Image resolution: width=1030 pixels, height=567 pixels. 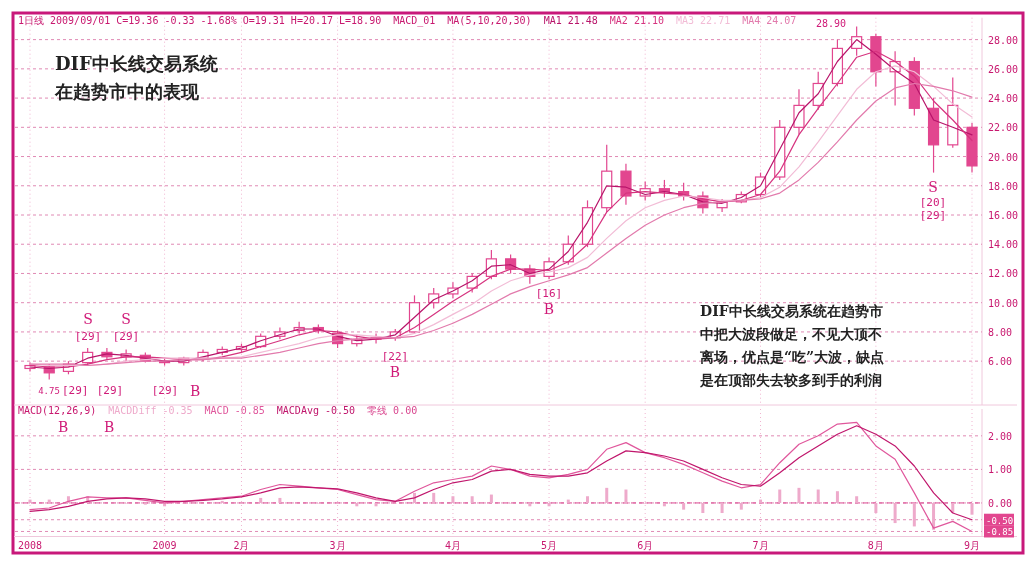 I want to click on y-tick-label: 12.00, so click(x=1003, y=274).